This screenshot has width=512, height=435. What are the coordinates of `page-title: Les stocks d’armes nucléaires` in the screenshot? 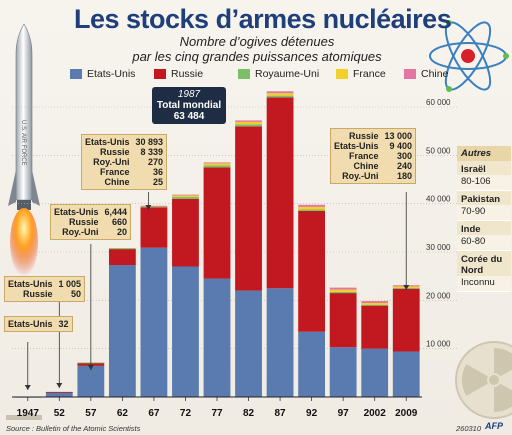 It's located at (263, 19).